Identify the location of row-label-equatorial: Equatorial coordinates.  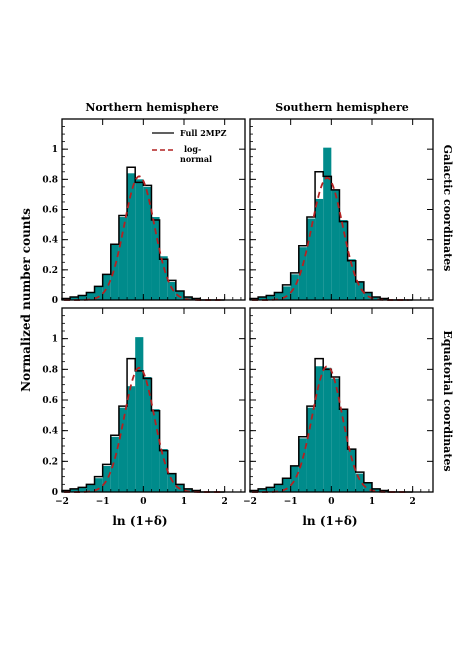
(447, 400).